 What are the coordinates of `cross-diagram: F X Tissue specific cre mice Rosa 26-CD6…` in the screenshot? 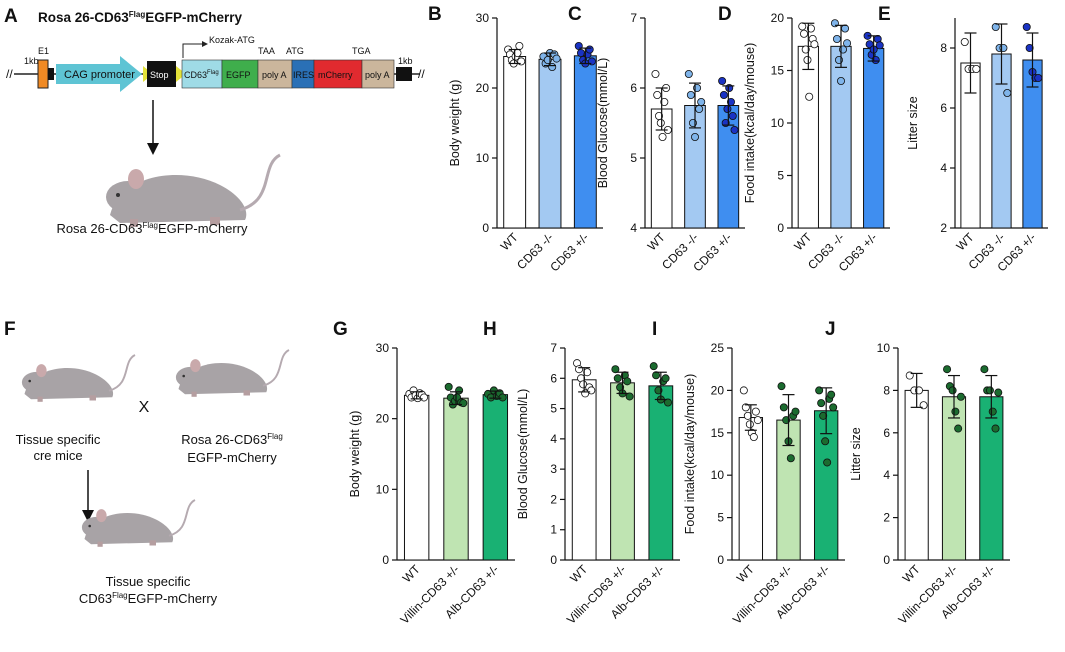 It's located at (147, 462).